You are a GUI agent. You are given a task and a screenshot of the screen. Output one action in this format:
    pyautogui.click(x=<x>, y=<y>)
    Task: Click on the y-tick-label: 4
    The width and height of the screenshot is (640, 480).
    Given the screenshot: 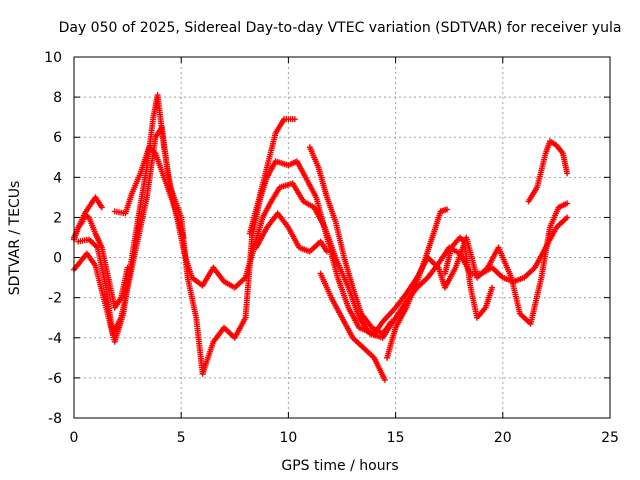 What is the action you would take?
    pyautogui.click(x=57, y=178)
    